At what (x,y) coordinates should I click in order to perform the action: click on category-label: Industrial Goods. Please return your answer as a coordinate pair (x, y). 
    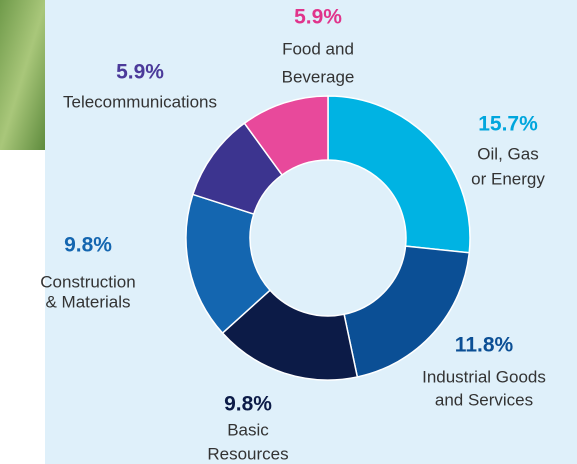
    Looking at the image, I should click on (484, 376).